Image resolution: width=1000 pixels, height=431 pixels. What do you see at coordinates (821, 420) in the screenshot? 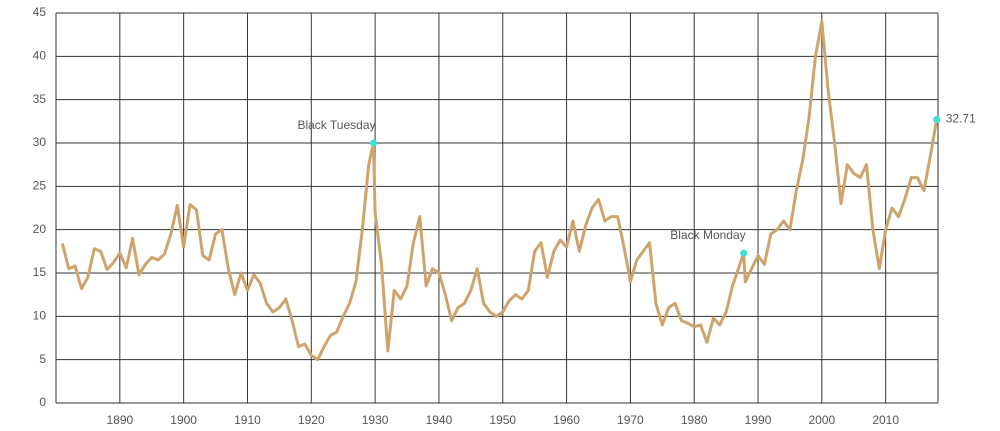
I see `x-tick-label: 2000` at bounding box center [821, 420].